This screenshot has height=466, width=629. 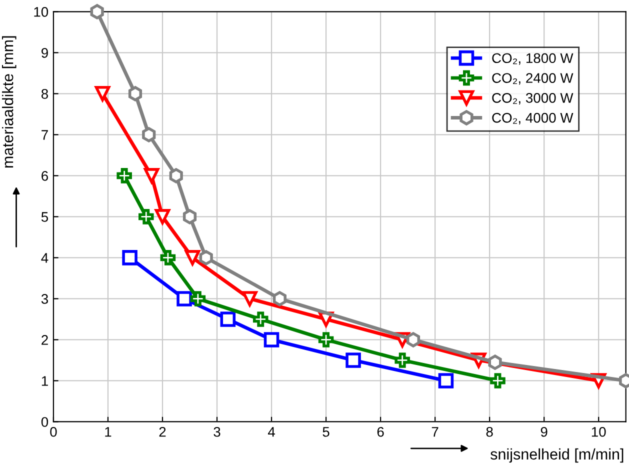 I want to click on x-tick-label: 4, so click(x=271, y=432).